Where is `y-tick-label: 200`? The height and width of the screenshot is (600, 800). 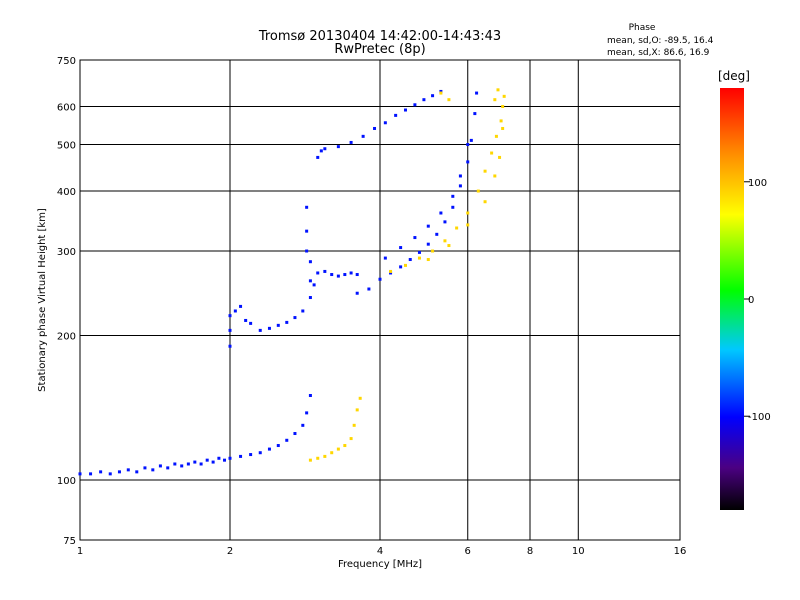
y-tick-label: 200 is located at coordinates (66, 337).